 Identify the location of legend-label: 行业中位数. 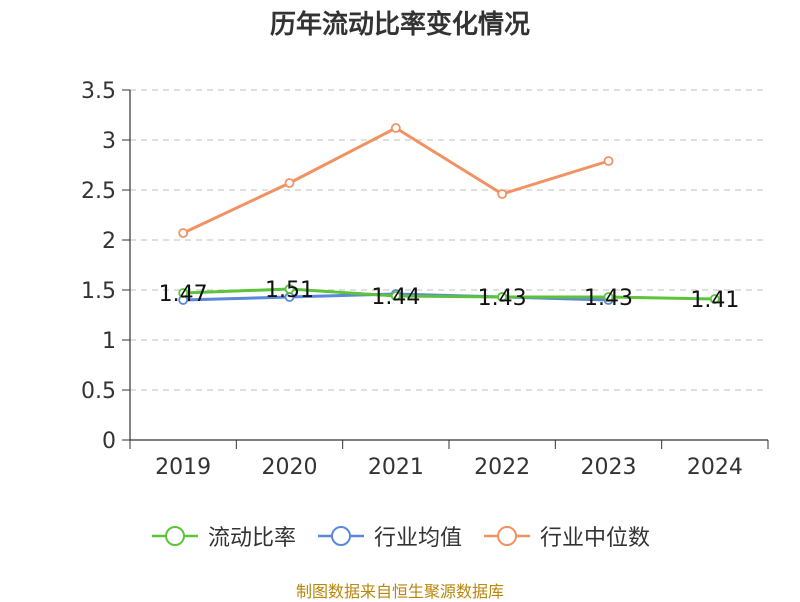
(595, 538).